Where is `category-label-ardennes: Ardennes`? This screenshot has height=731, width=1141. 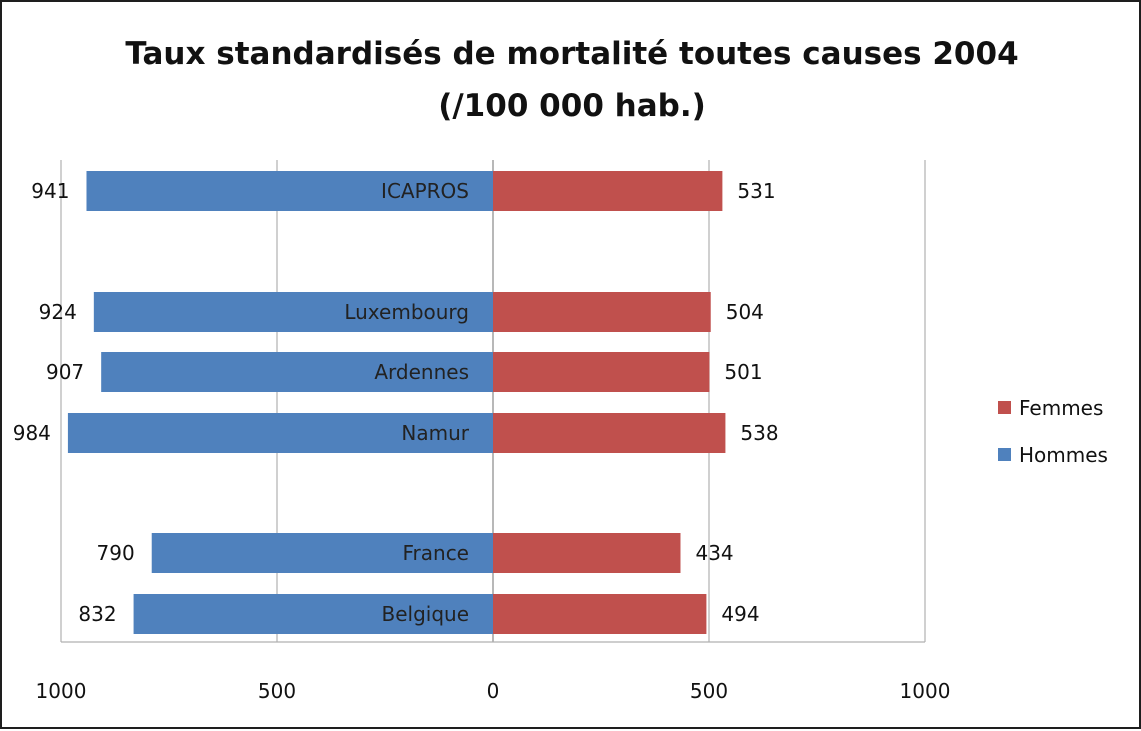 category-label-ardennes: Ardennes is located at coordinates (421, 372).